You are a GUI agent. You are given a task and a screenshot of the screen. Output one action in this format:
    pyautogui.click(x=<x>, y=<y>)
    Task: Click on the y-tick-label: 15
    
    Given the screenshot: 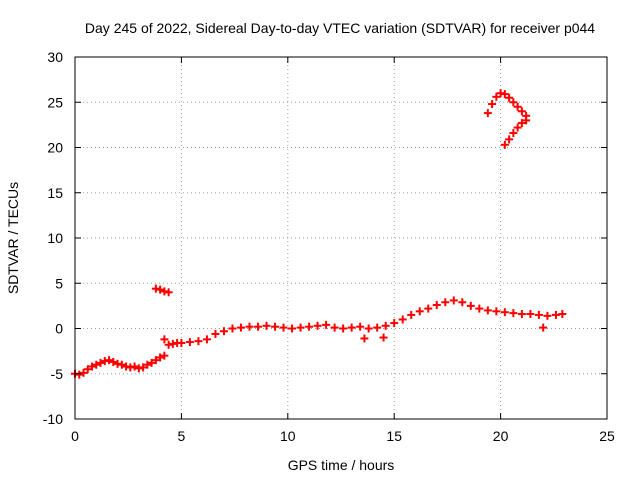 What is the action you would take?
    pyautogui.click(x=55, y=193)
    